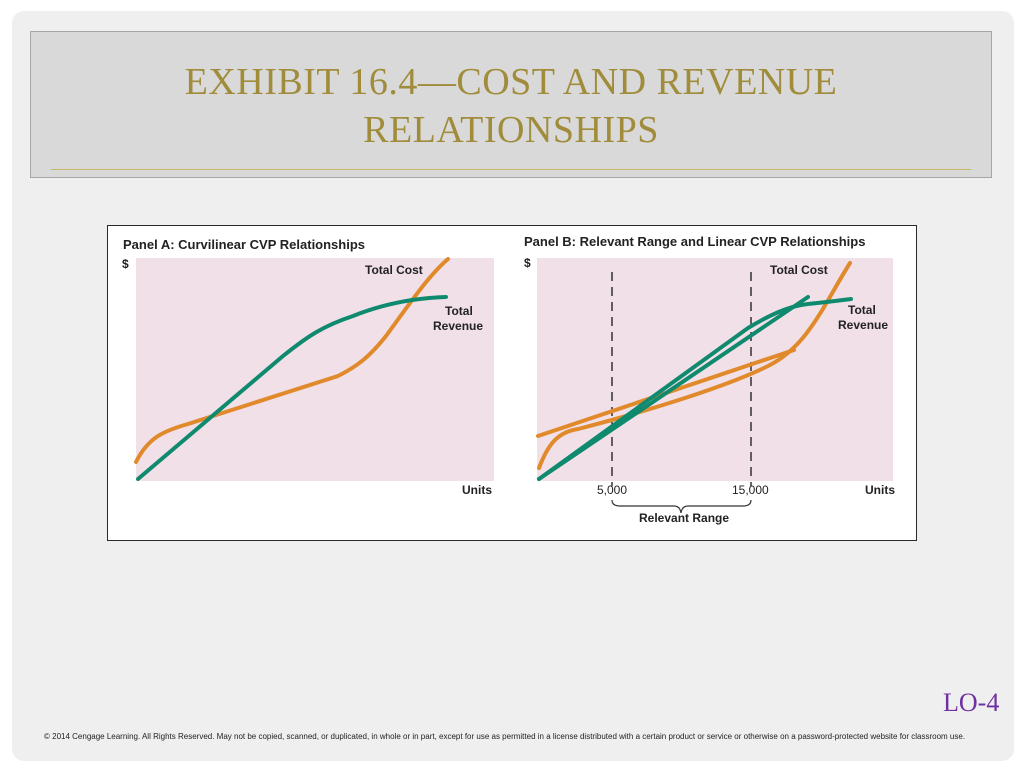  I want to click on panel-b-linear-total-revenue-line, so click(673, 388).